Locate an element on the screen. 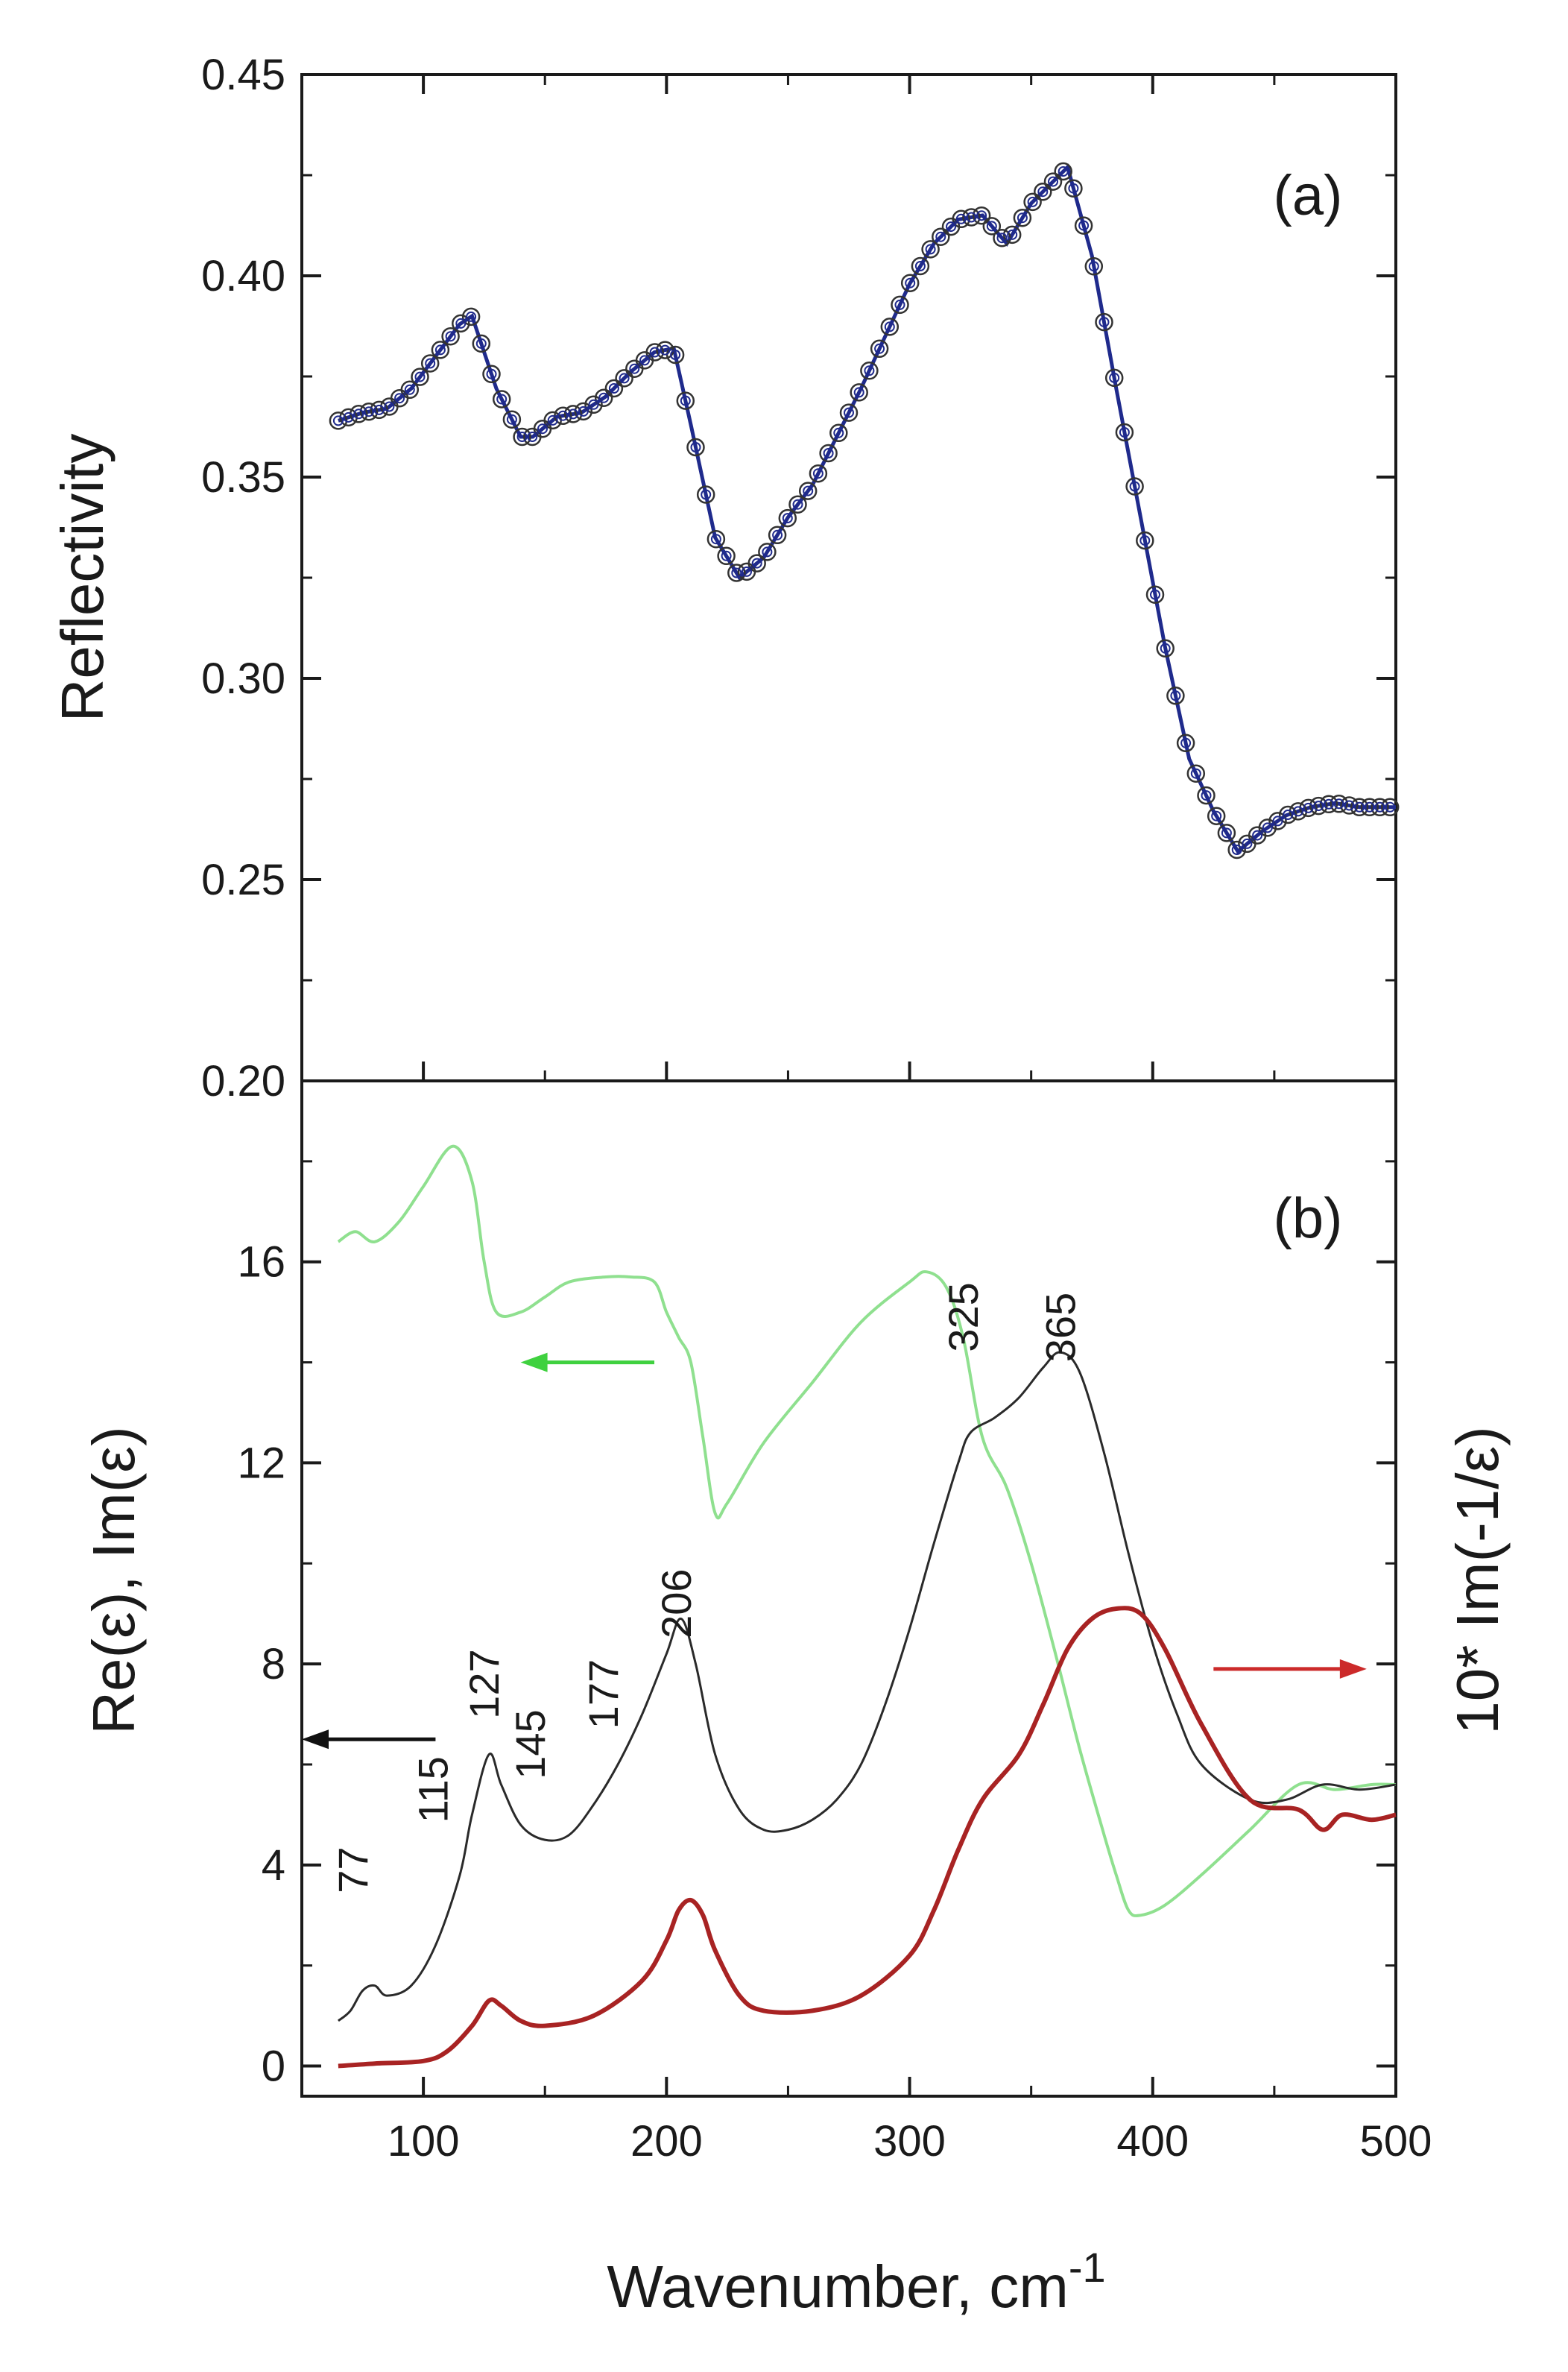 This screenshot has width=1568, height=2372. peak-label: 206 is located at coordinates (677, 1603).